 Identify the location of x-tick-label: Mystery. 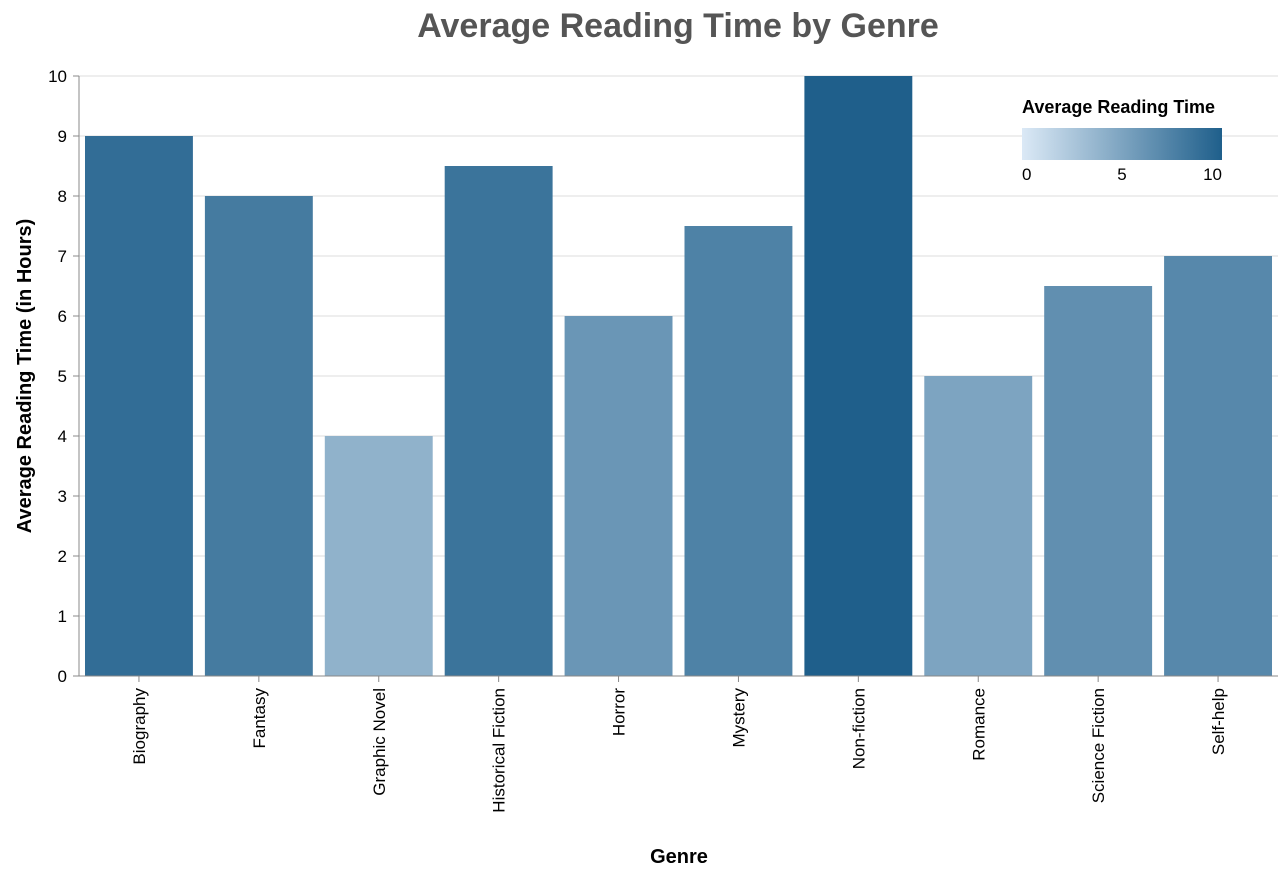
(738, 718).